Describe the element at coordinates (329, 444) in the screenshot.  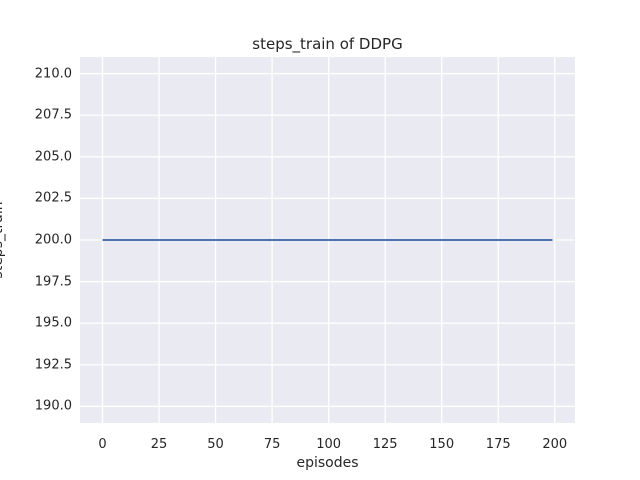
I see `x-tick-label: 100` at that location.